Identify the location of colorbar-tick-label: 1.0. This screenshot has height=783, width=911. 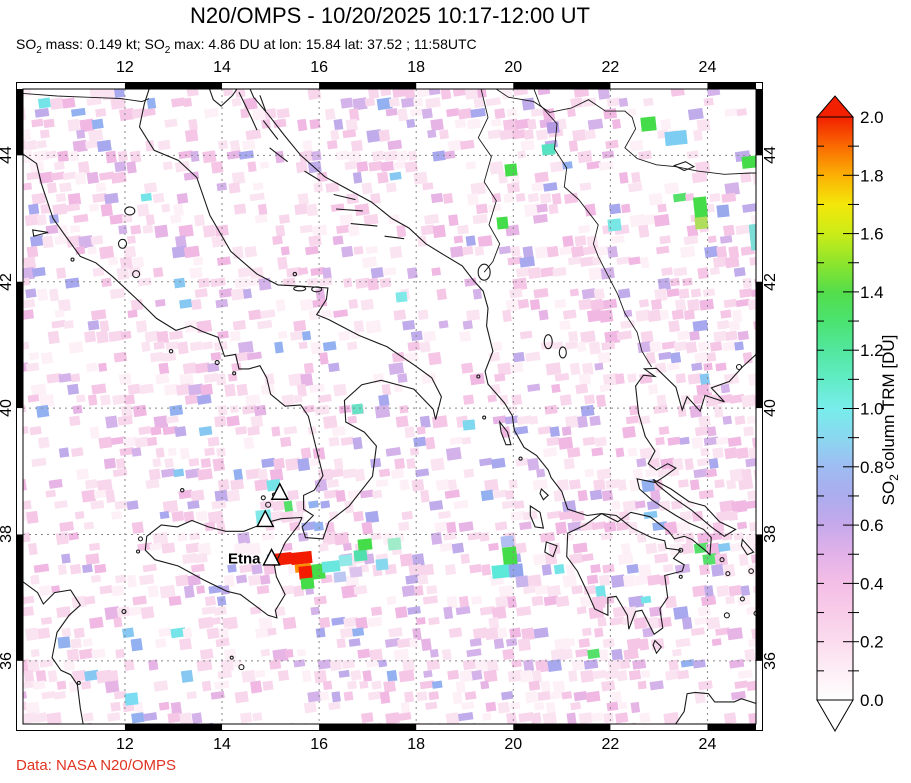
(872, 409).